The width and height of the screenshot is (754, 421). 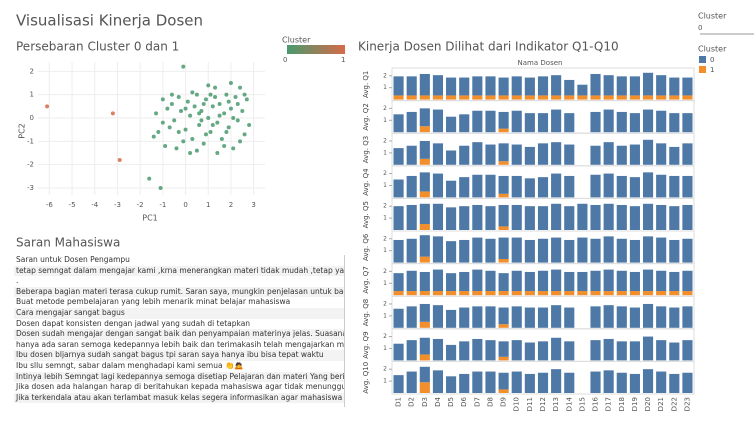 What do you see at coordinates (661, 404) in the screenshot?
I see `x-tick-label: D21` at bounding box center [661, 404].